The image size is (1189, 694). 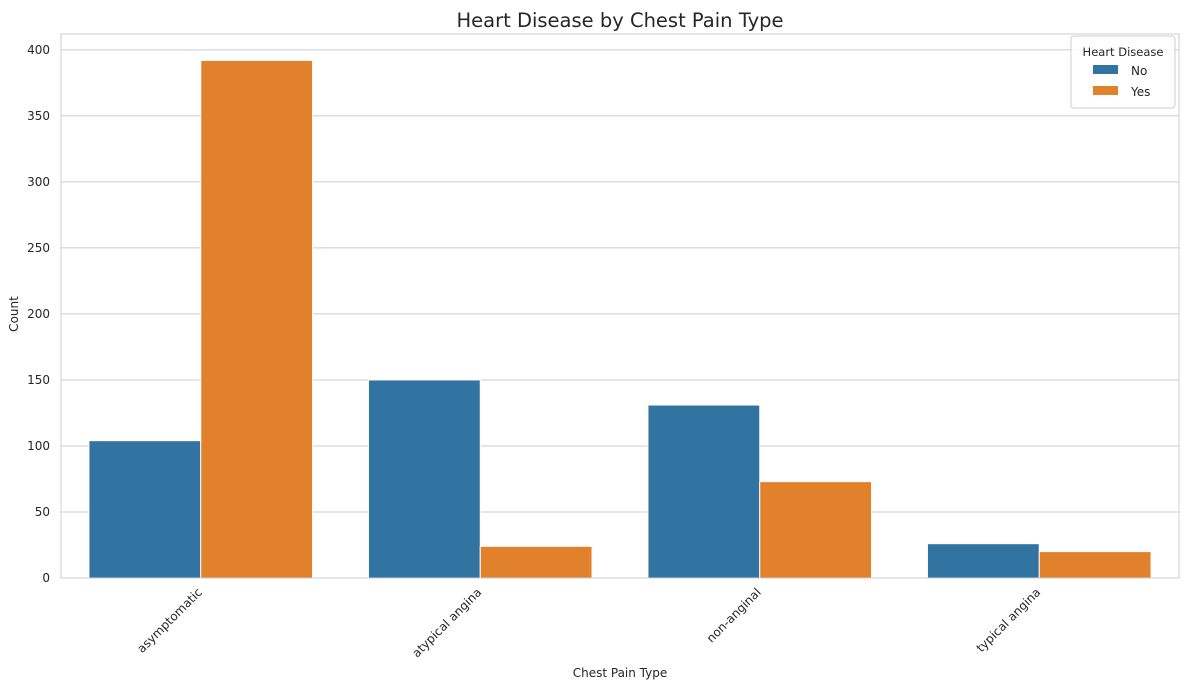 I want to click on y-tick-label: 400, so click(x=38, y=50).